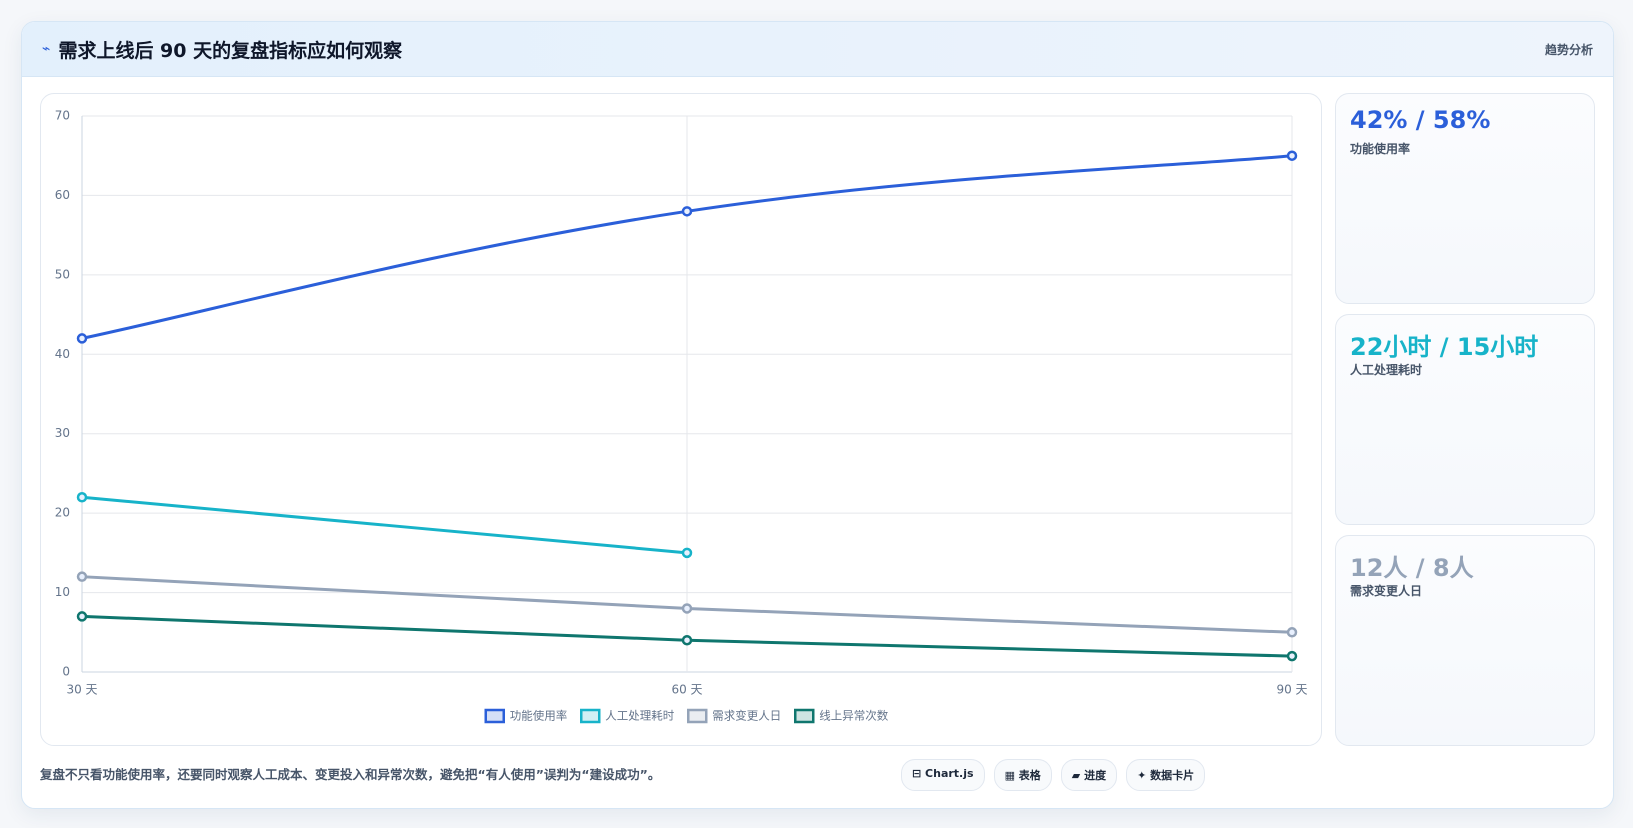  I want to click on y-tick-label: 40, so click(62, 354).